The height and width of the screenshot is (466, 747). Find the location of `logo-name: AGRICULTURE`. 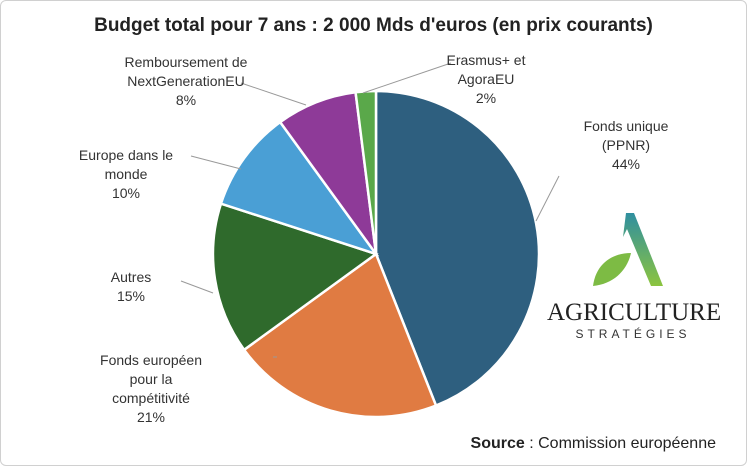

logo-name: AGRICULTURE is located at coordinates (634, 312).